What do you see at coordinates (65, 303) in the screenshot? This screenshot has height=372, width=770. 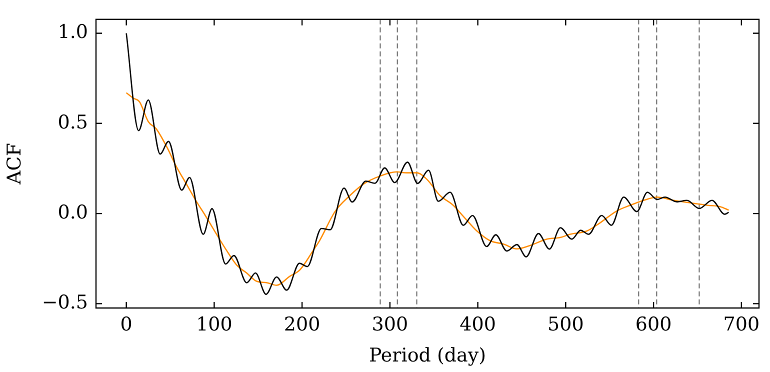 I see `y-tick-label: −0.5` at bounding box center [65, 303].